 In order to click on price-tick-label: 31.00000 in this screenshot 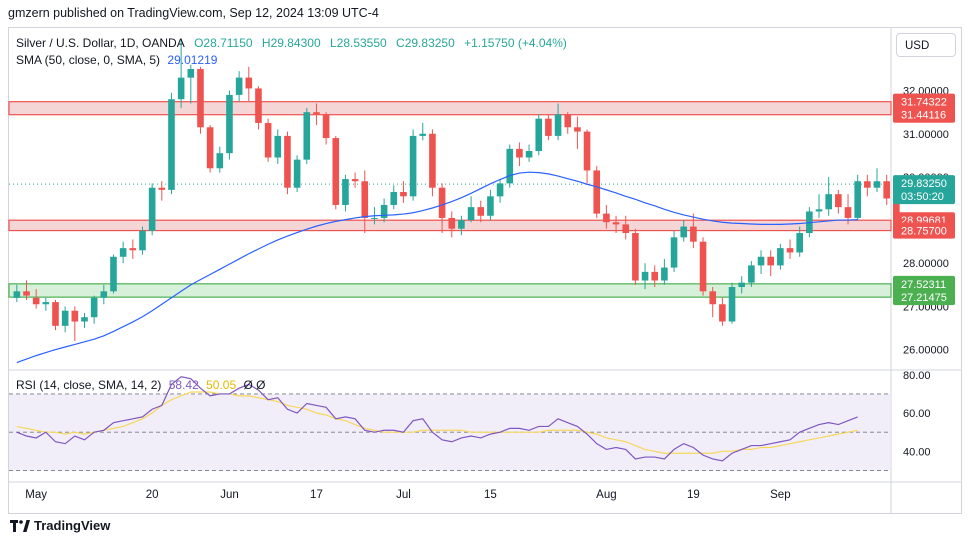, I will do `click(926, 135)`.